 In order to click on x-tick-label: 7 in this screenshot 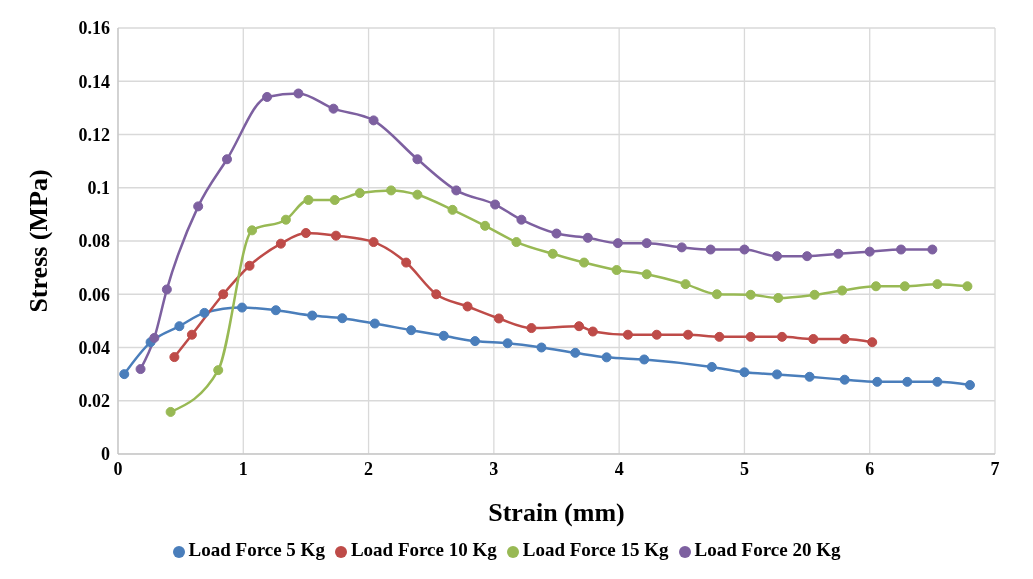, I will do `click(995, 468)`.